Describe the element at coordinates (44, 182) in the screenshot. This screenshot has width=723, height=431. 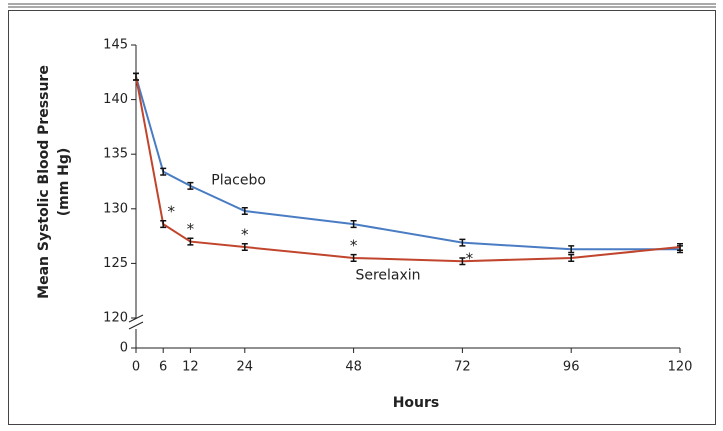
I see `y-axis-label-line: Mean Systolic Blood Pressure` at that location.